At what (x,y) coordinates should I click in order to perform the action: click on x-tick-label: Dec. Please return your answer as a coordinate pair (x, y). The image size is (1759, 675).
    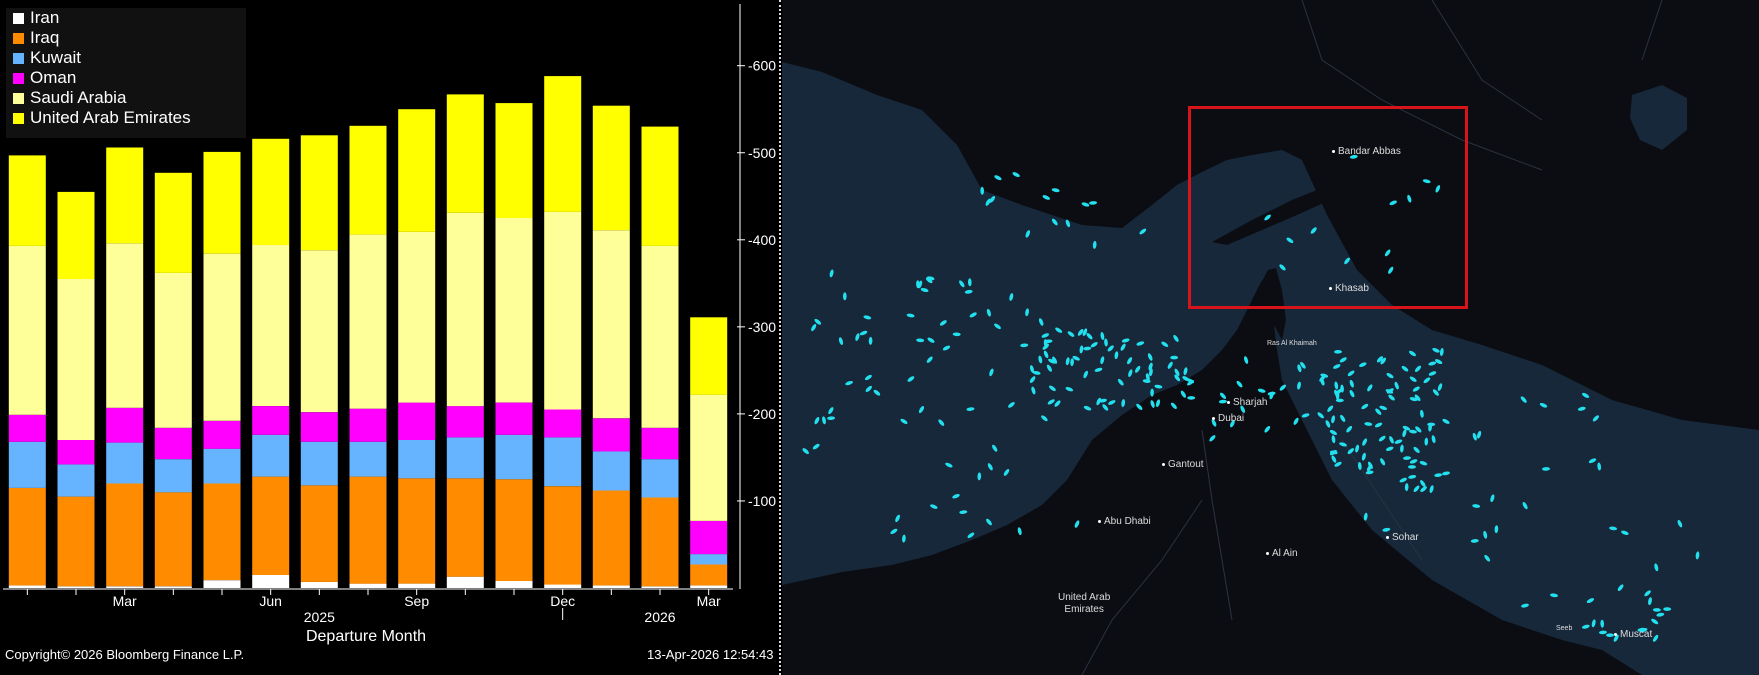
    Looking at the image, I should click on (562, 601).